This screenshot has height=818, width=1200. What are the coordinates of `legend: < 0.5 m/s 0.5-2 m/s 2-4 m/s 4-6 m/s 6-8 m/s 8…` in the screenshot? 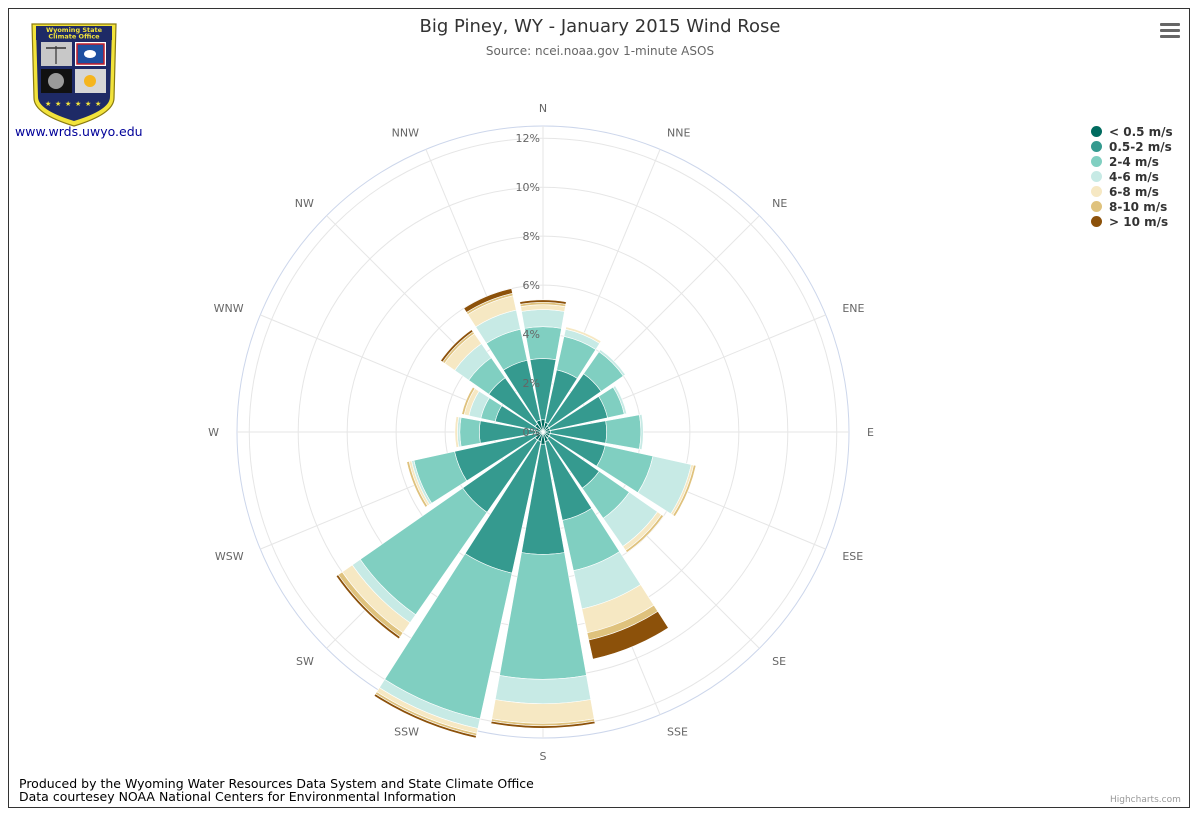 It's located at (1130, 176).